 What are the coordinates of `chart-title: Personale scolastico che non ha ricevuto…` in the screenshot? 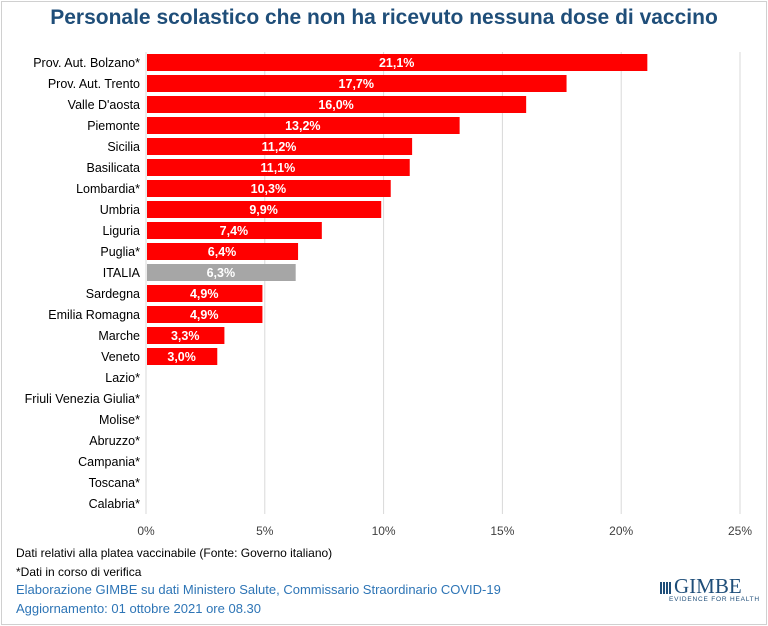 It's located at (384, 17).